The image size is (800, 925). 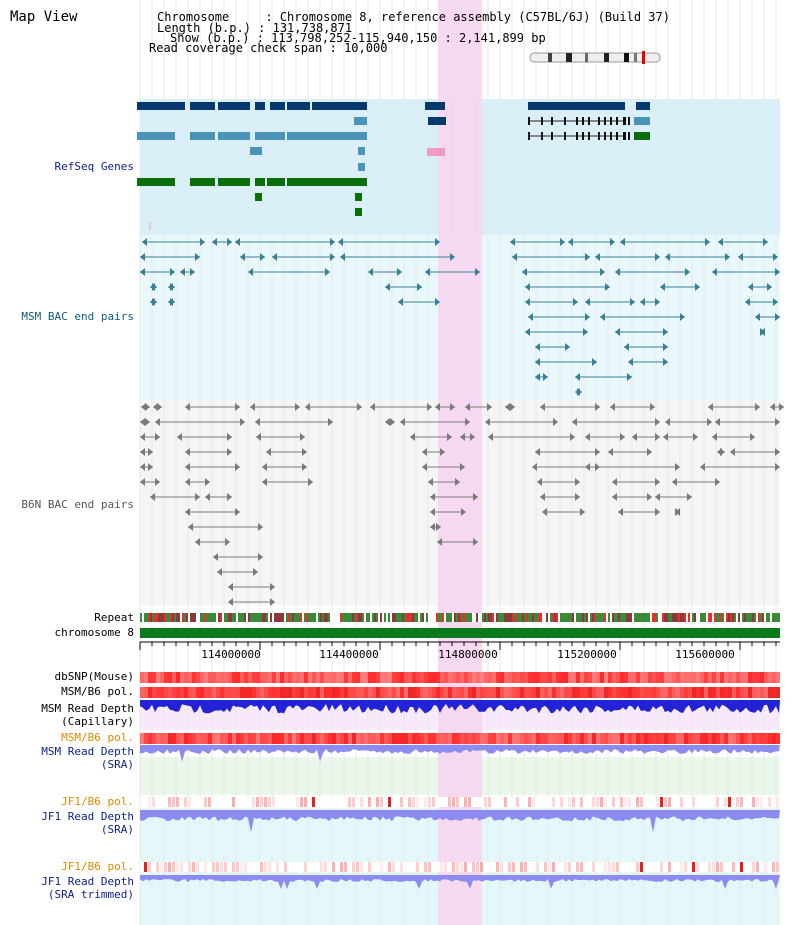 What do you see at coordinates (97, 866) in the screenshot?
I see `track-label-jf1-pol-2: JF1/B6 pol.` at bounding box center [97, 866].